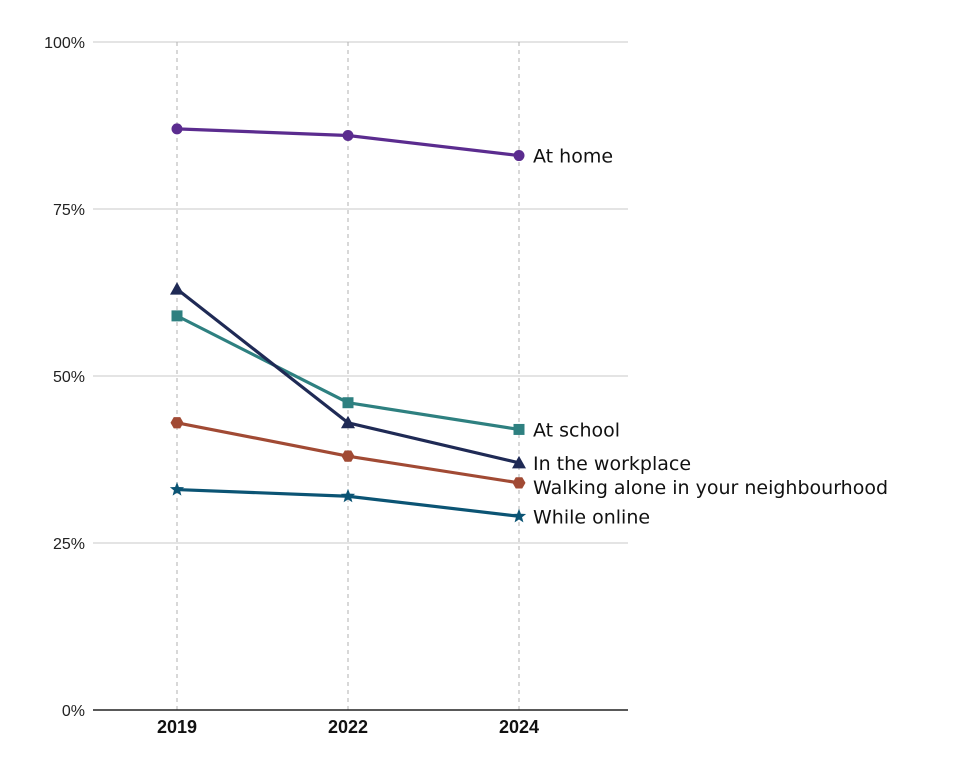 This screenshot has height=766, width=974. Describe the element at coordinates (573, 157) in the screenshot. I see `series-label: At home` at that location.